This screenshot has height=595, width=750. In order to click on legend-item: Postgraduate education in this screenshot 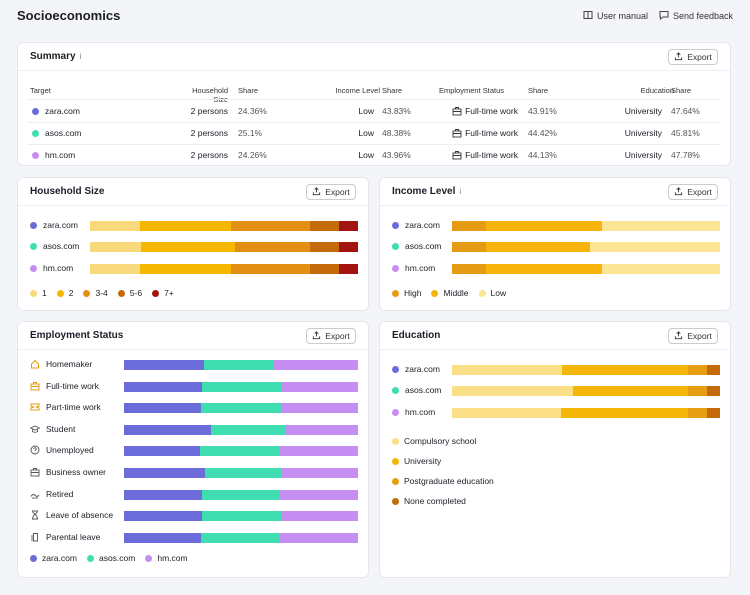, I will do `click(443, 481)`.